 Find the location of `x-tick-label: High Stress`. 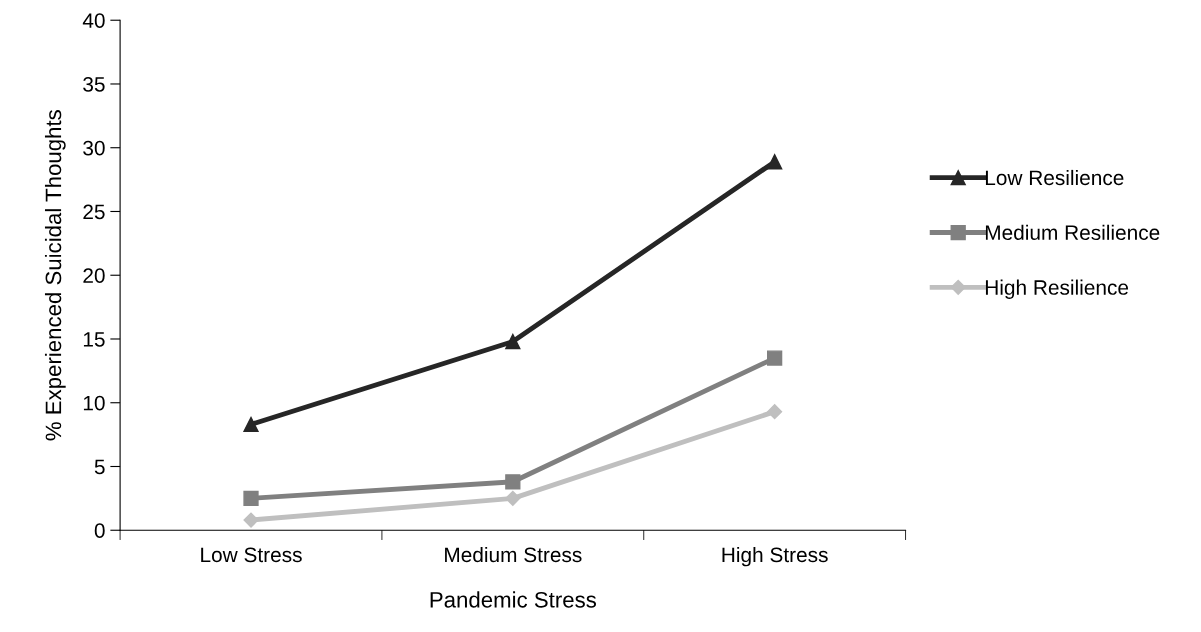

x-tick-label: High Stress is located at coordinates (775, 556).